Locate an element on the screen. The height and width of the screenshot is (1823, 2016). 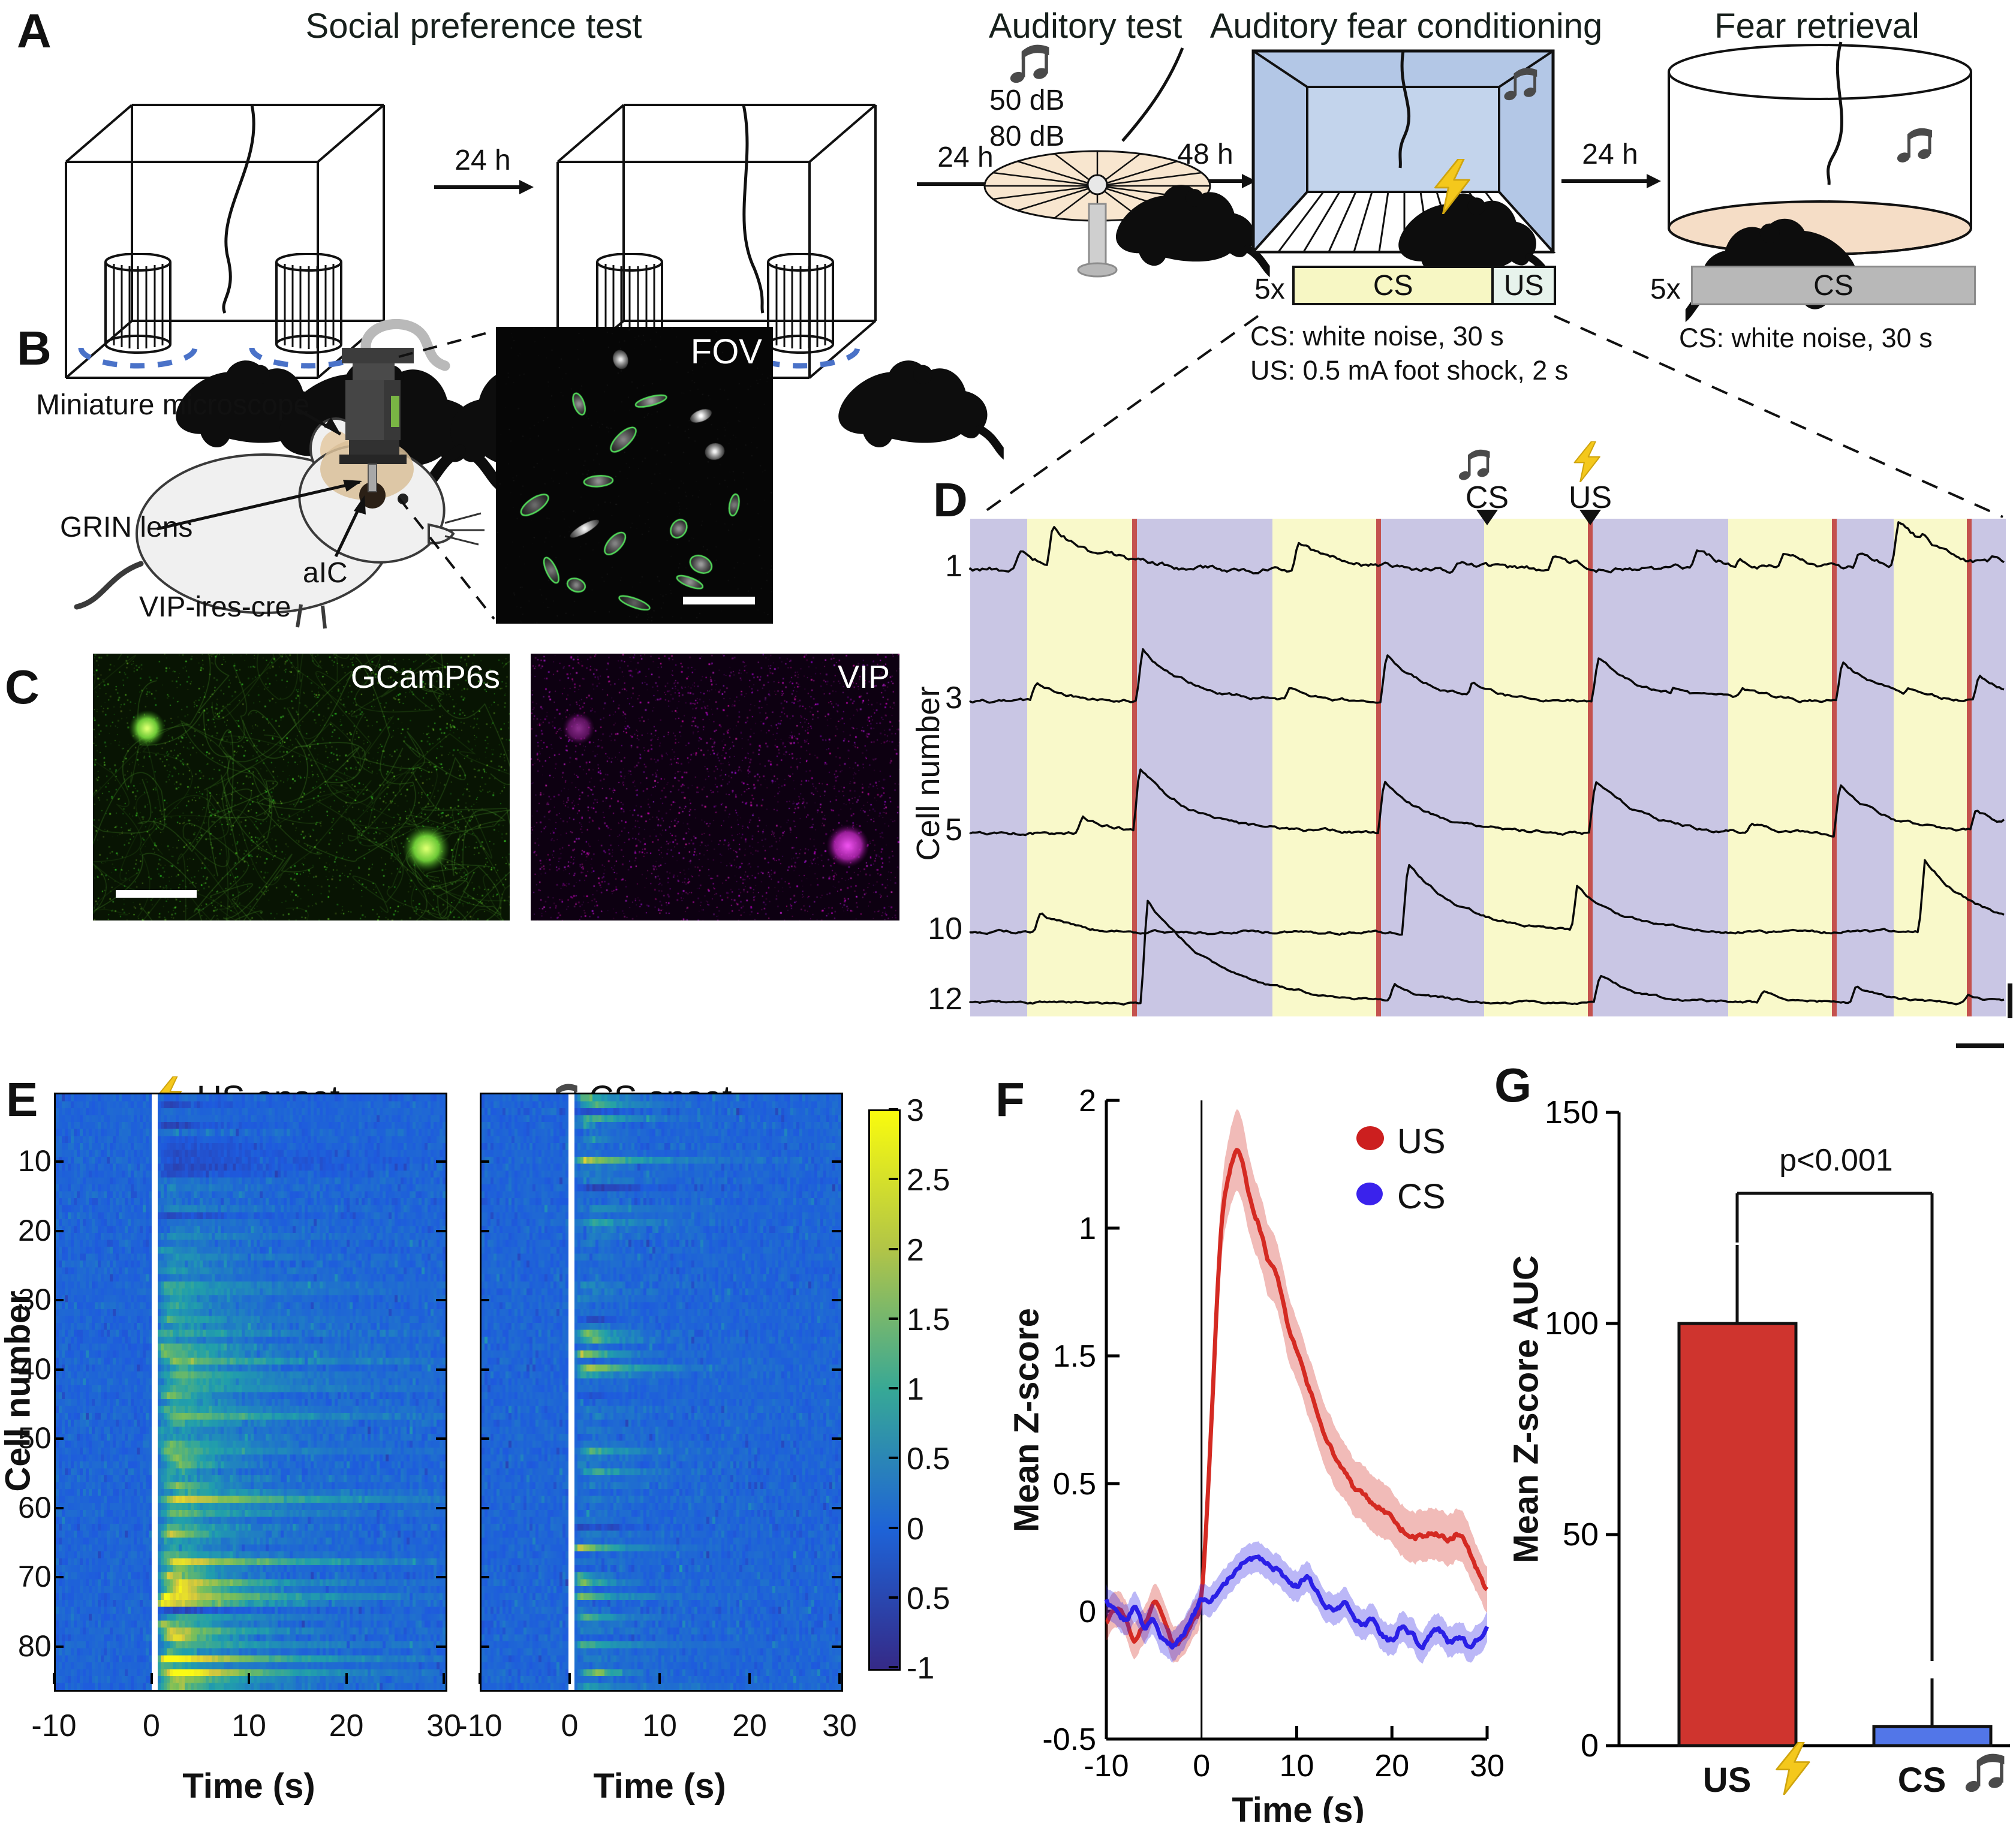
db-level-80: 80 dB is located at coordinates (1027, 136).